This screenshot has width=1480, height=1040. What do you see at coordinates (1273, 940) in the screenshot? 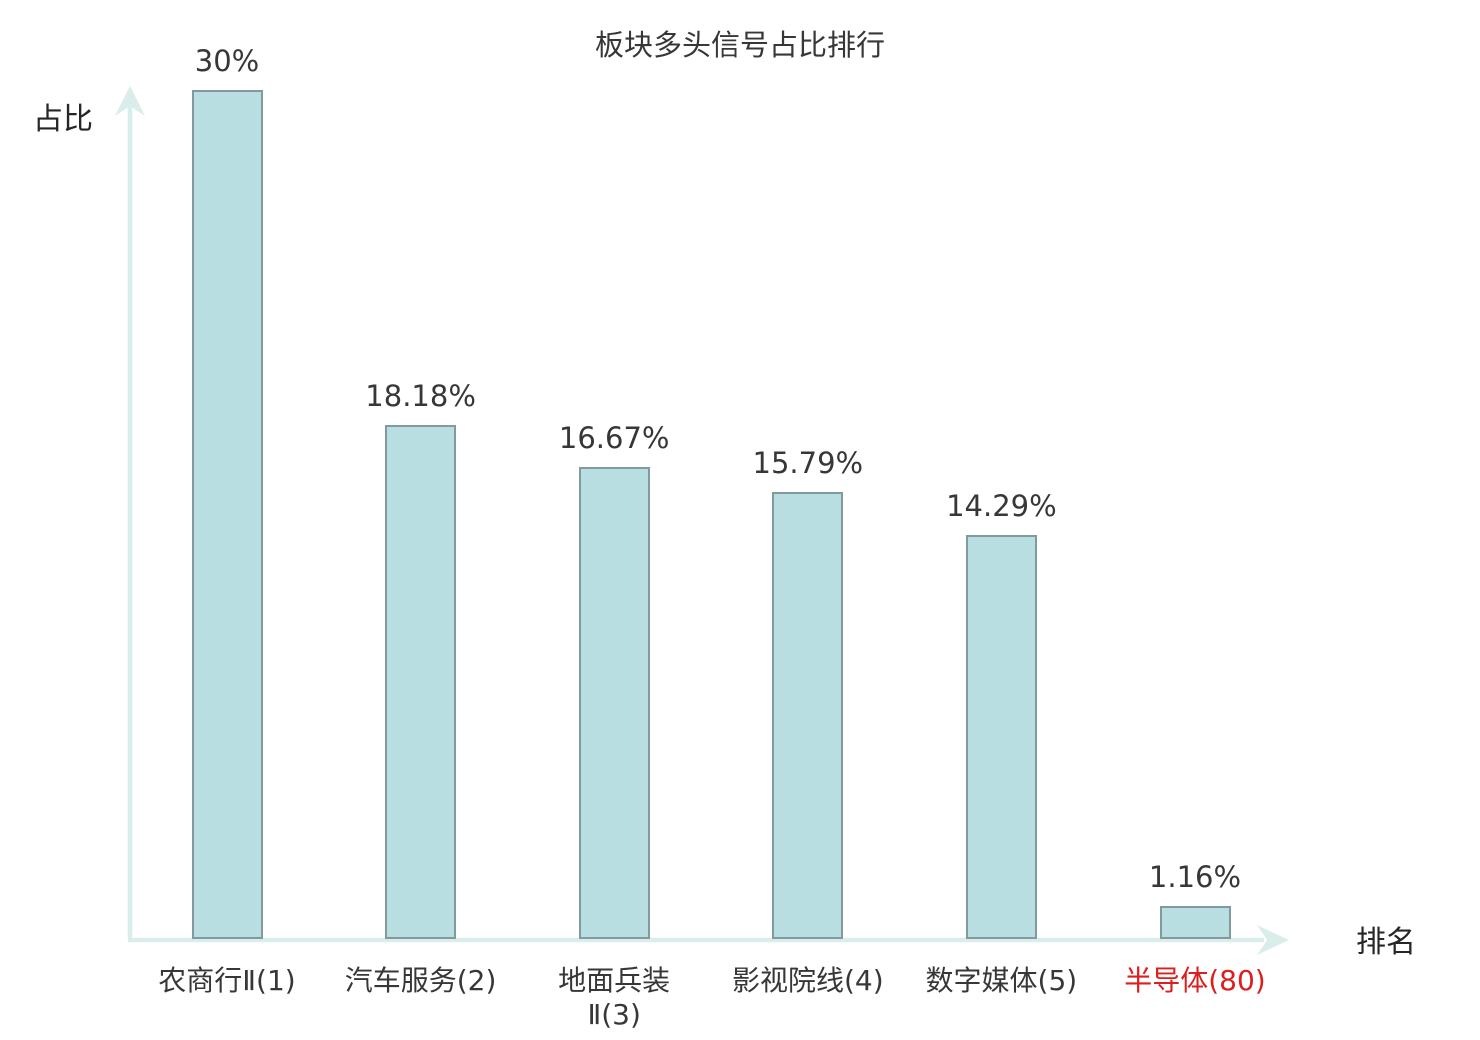
I see `x-axis-arrowhead-icon` at bounding box center [1273, 940].